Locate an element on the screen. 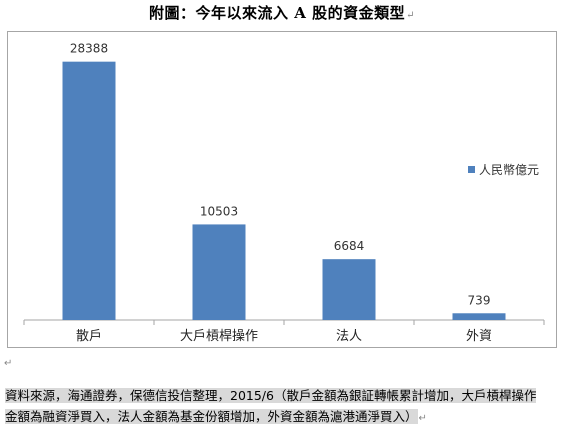  x-tick-label: 大戶槓桿操作 is located at coordinates (219, 336).